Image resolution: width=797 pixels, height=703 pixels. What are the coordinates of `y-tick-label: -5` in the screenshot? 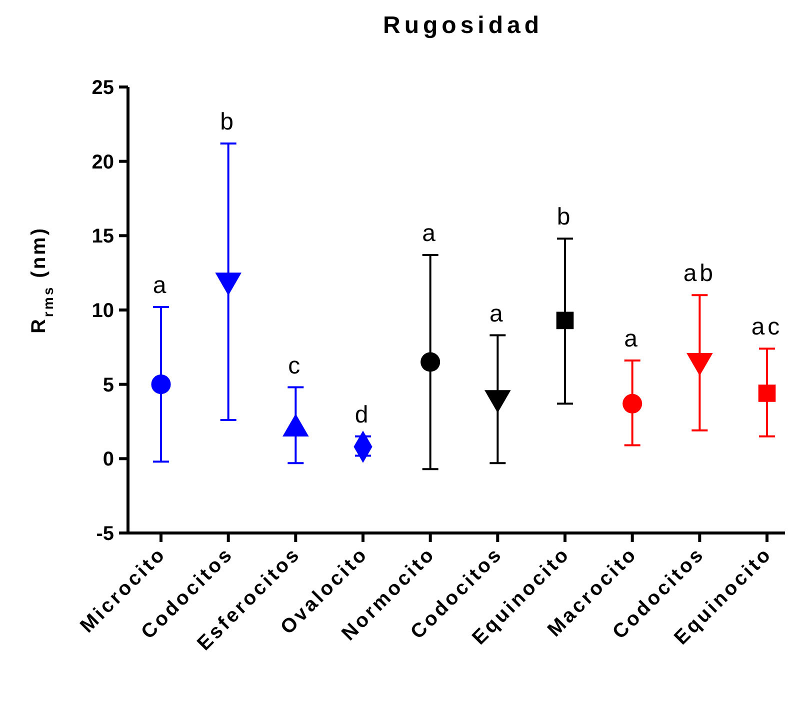 It's located at (105, 534).